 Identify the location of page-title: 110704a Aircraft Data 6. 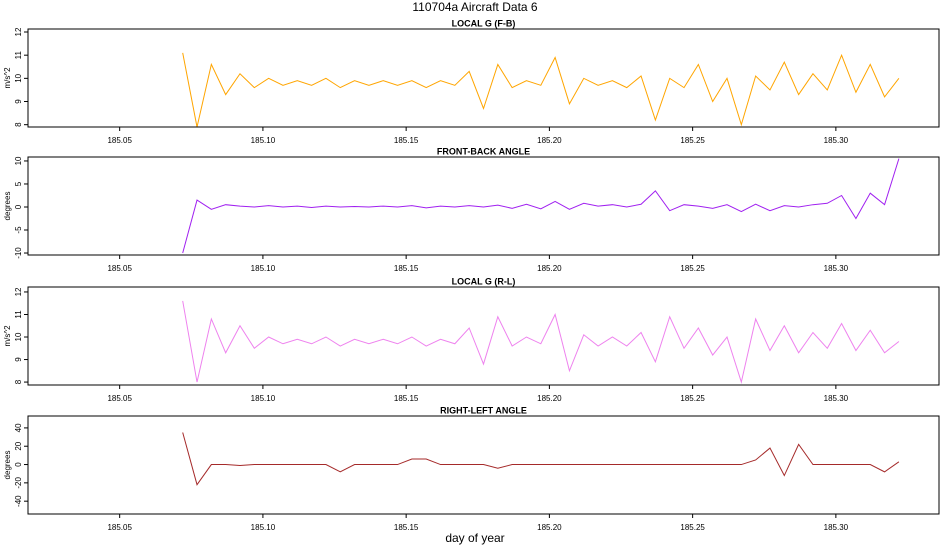
(475, 7).